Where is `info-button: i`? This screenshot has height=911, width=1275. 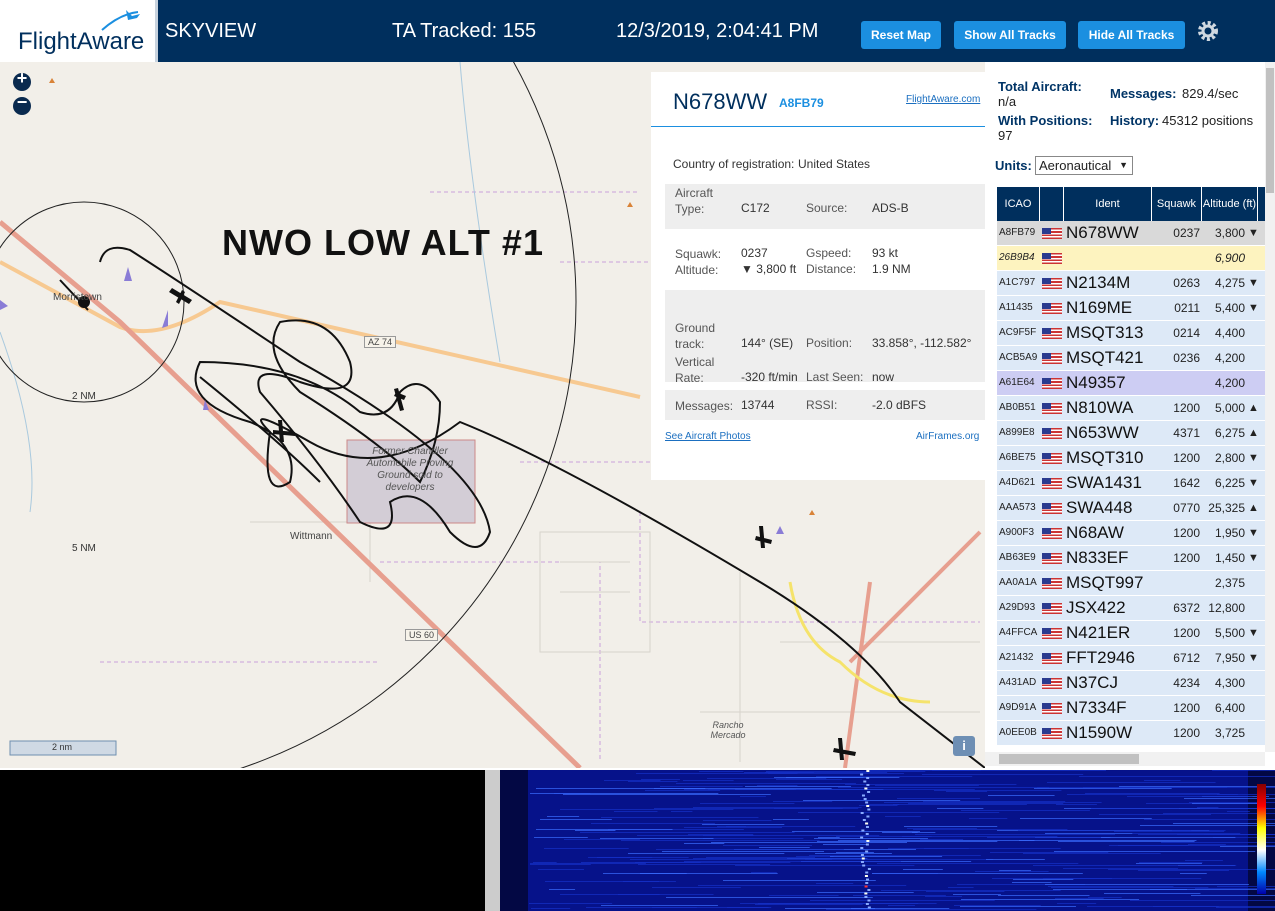 info-button: i is located at coordinates (964, 745).